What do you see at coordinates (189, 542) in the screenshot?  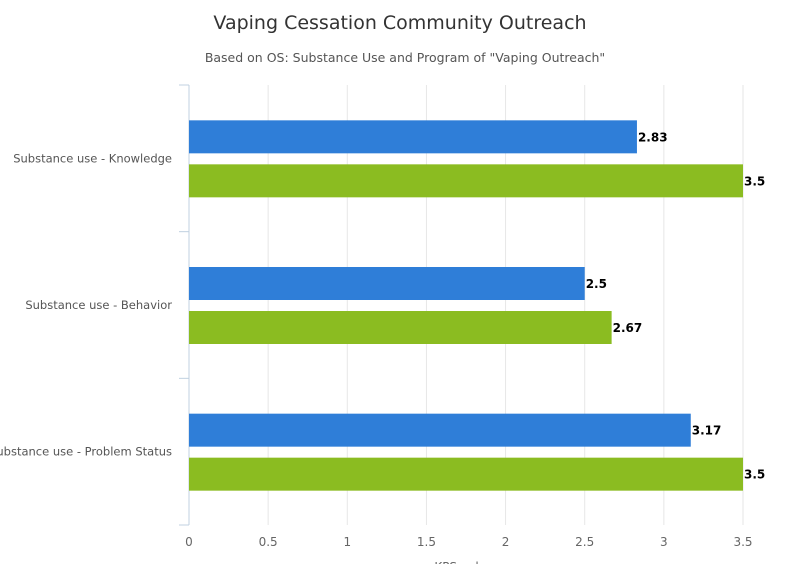 I see `x-tick-label: 0` at bounding box center [189, 542].